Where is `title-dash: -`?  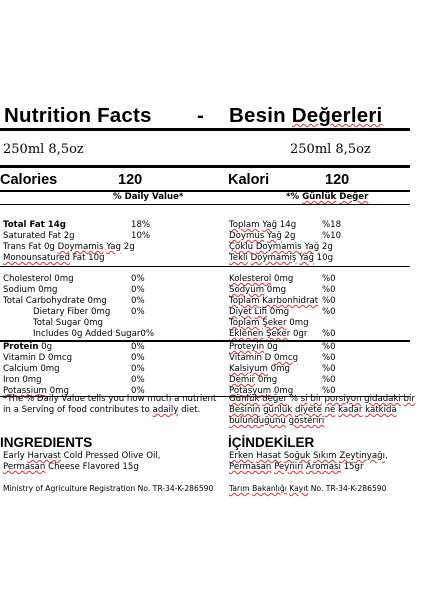 title-dash: - is located at coordinates (201, 115).